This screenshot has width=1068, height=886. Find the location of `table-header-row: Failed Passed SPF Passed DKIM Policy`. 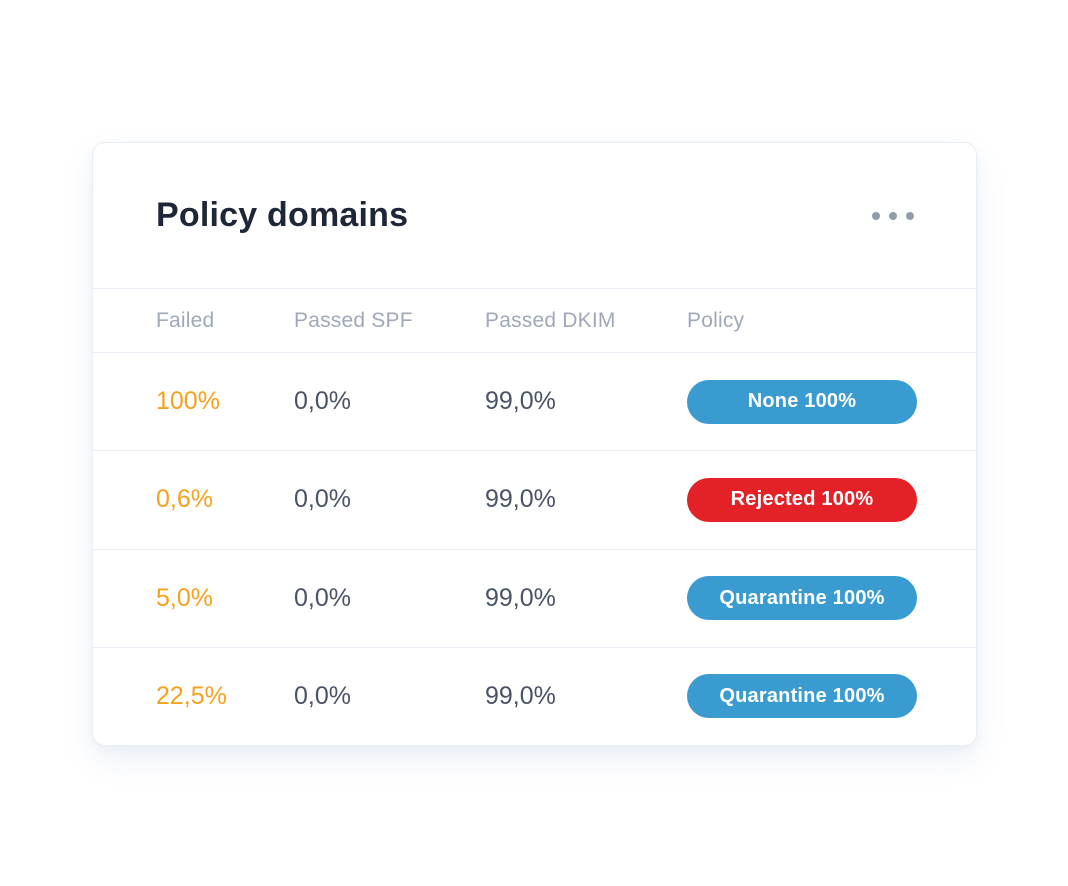

table-header-row: Failed Passed SPF Passed DKIM Policy is located at coordinates (534, 321).